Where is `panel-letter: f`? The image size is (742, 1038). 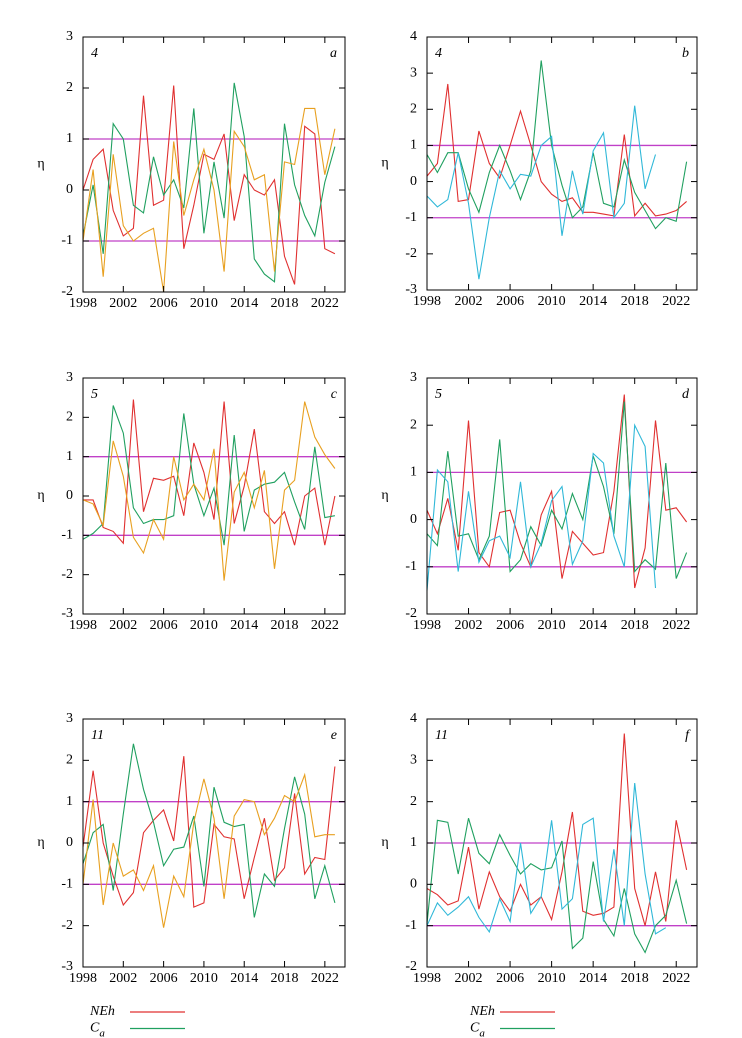
panel-letter: f is located at coordinates (688, 735).